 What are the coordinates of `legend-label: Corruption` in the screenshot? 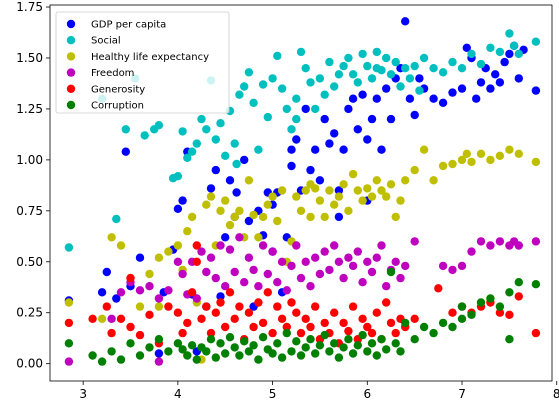 It's located at (117, 106).